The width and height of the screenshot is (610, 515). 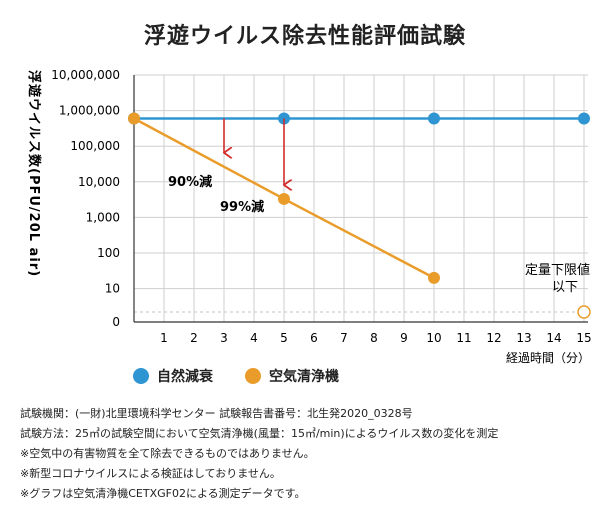 I want to click on x-tick-label: 8, so click(x=374, y=338).